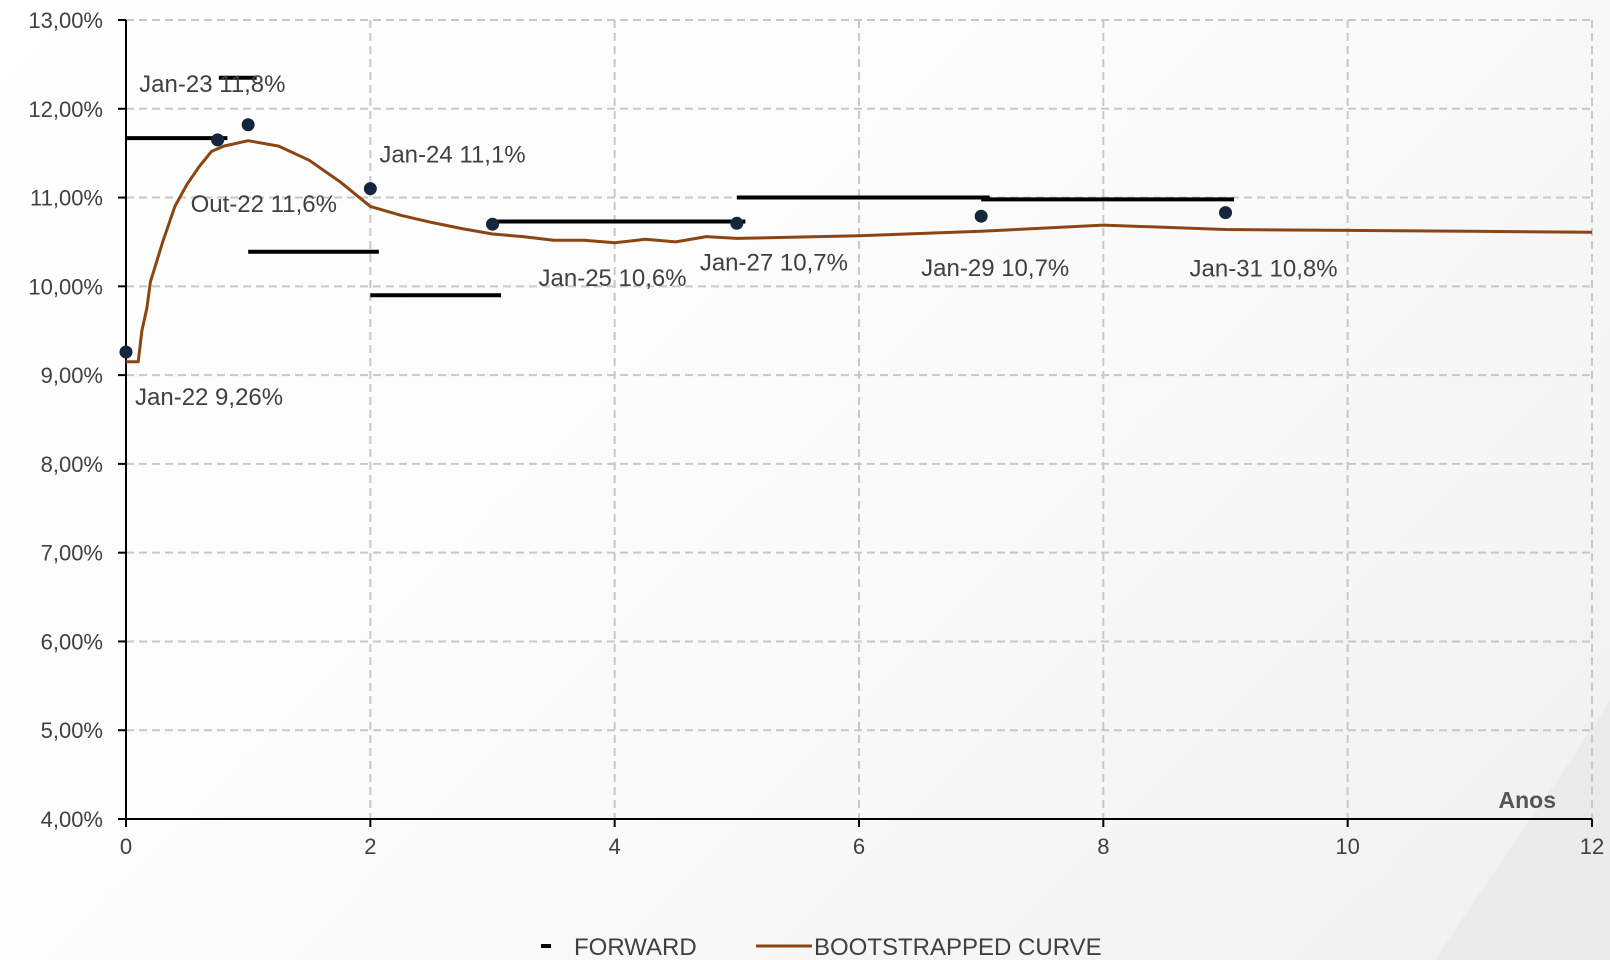  What do you see at coordinates (859, 846) in the screenshot?
I see `x-tick-label: 6` at bounding box center [859, 846].